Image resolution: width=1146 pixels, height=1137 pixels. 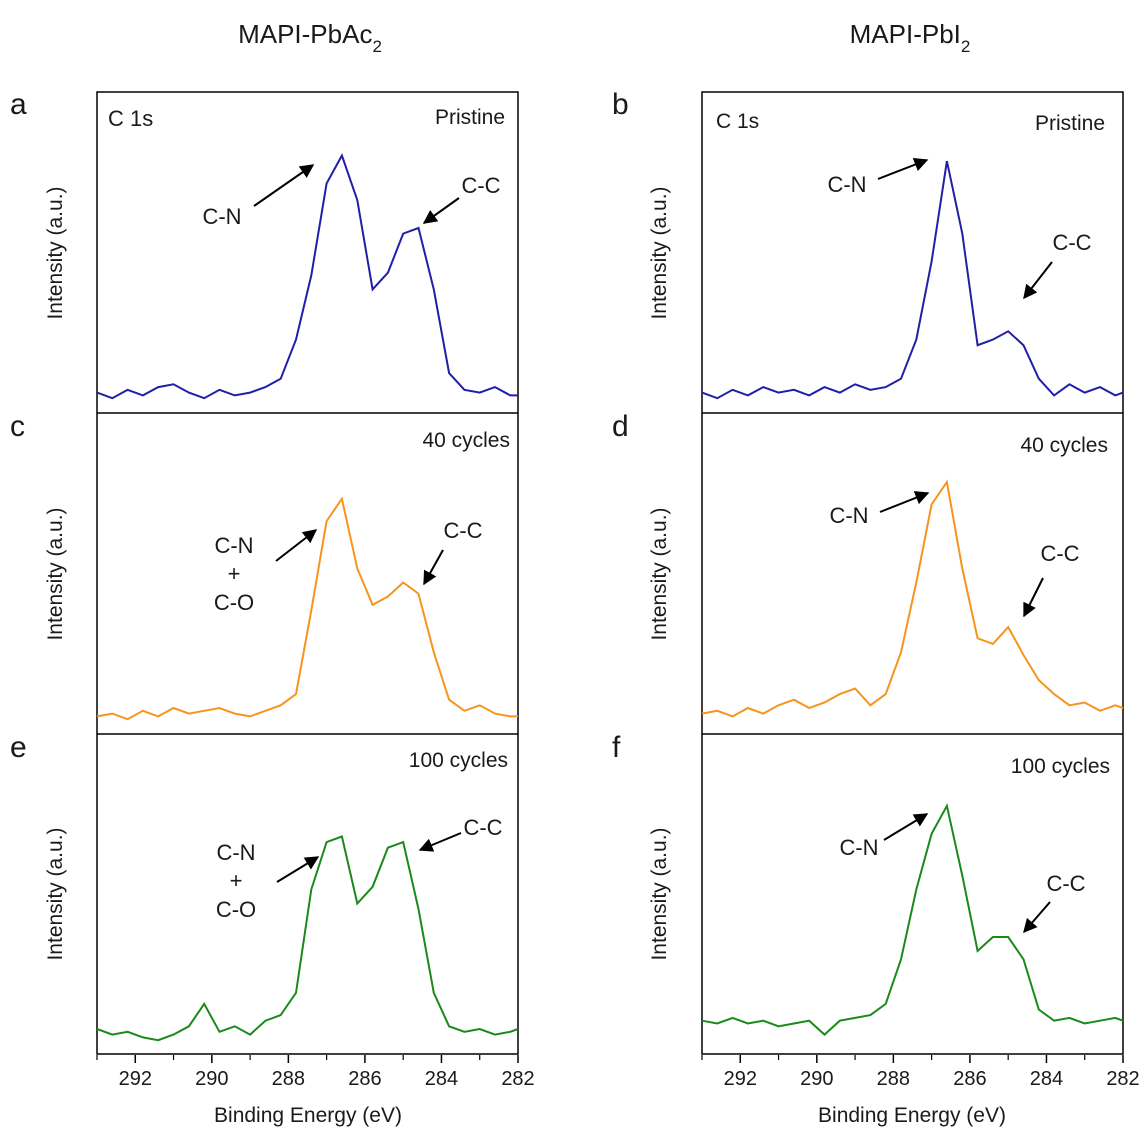 I want to click on annotation-co-c: C-O, so click(x=234, y=602).